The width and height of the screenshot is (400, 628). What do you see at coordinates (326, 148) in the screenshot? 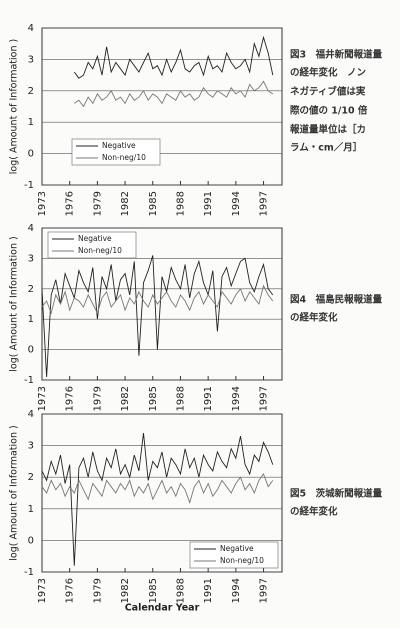
I see `figure-caption: ラム・cm／月］` at bounding box center [326, 148].